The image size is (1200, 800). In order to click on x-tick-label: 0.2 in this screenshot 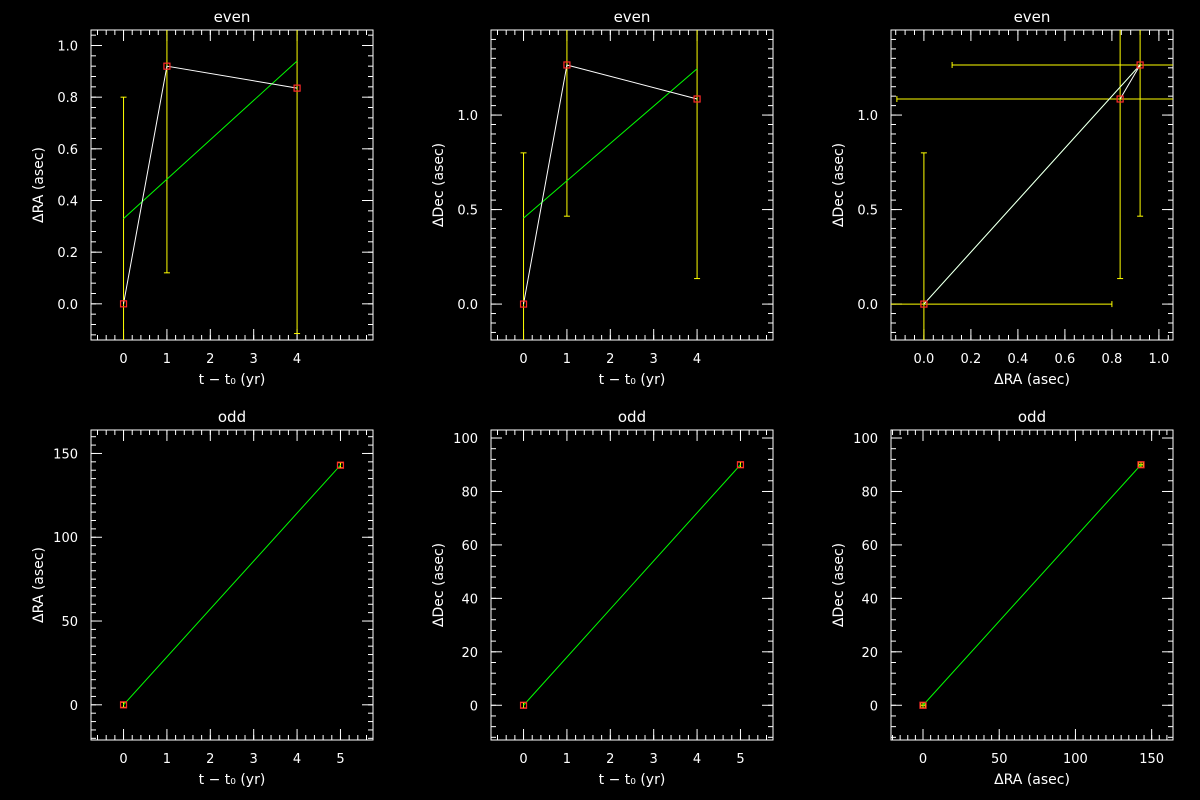, I will do `click(971, 359)`.